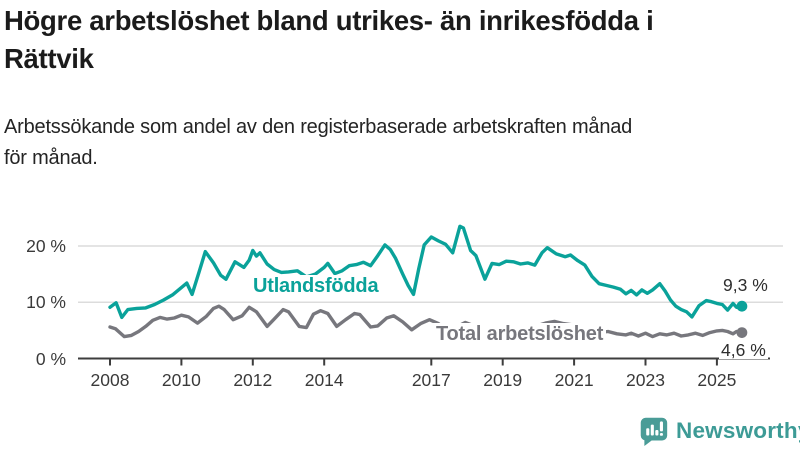 Image resolution: width=800 pixels, height=450 pixels. I want to click on newsworthy-bar-chart-bubble-icon, so click(654, 431).